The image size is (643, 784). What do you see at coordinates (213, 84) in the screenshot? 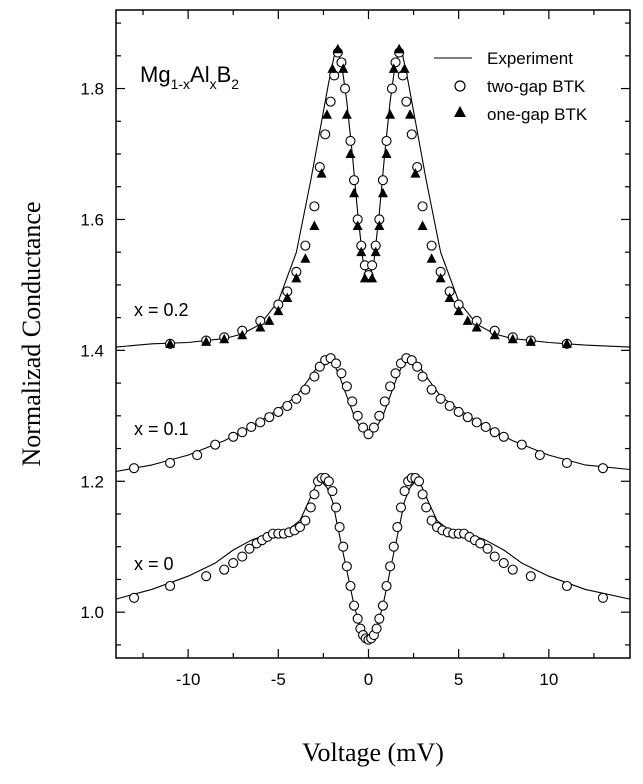
I see `formula-sub-x: x` at bounding box center [213, 84].